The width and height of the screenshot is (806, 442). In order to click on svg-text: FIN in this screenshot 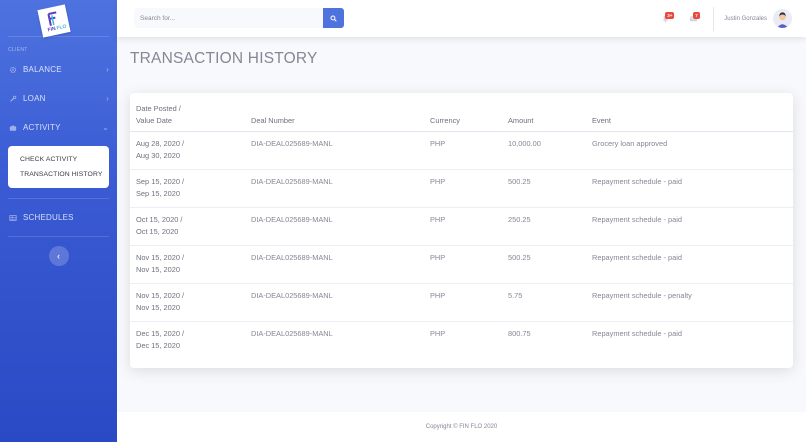, I will do `click(52, 30)`.